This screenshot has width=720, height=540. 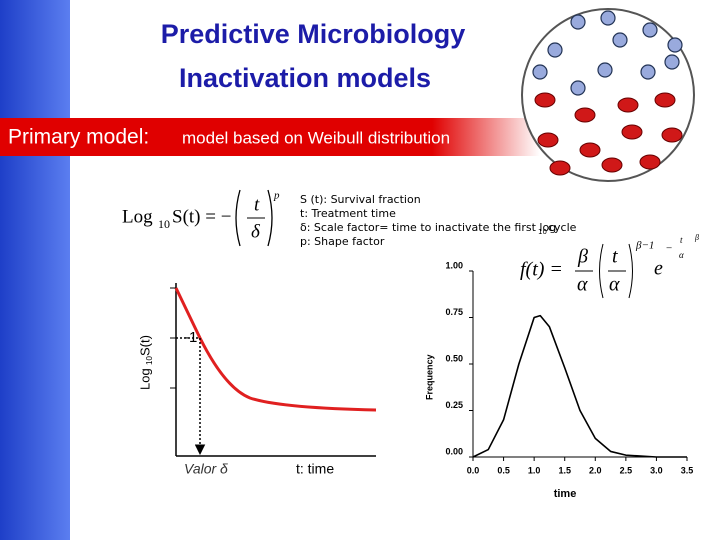 What do you see at coordinates (275, 349) in the screenshot?
I see `survival-curve` at bounding box center [275, 349].